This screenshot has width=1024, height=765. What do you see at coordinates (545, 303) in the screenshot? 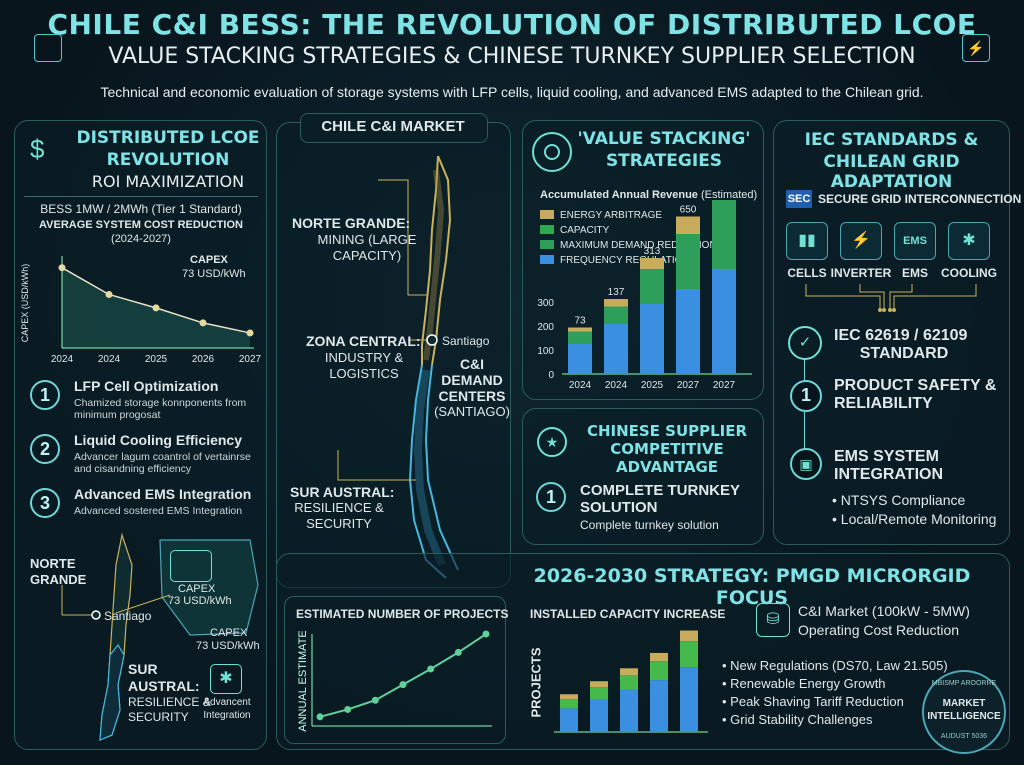
I see `value-y-tick: 300` at bounding box center [545, 303].